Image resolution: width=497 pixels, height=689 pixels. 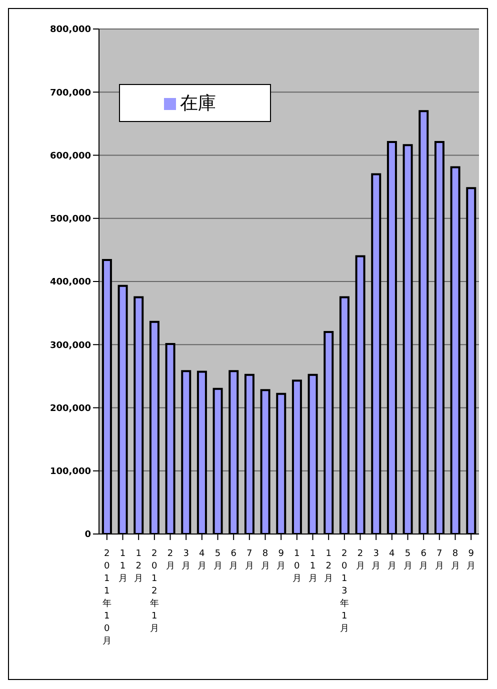 I want to click on y-tick-label: 800,000, so click(x=70, y=30).